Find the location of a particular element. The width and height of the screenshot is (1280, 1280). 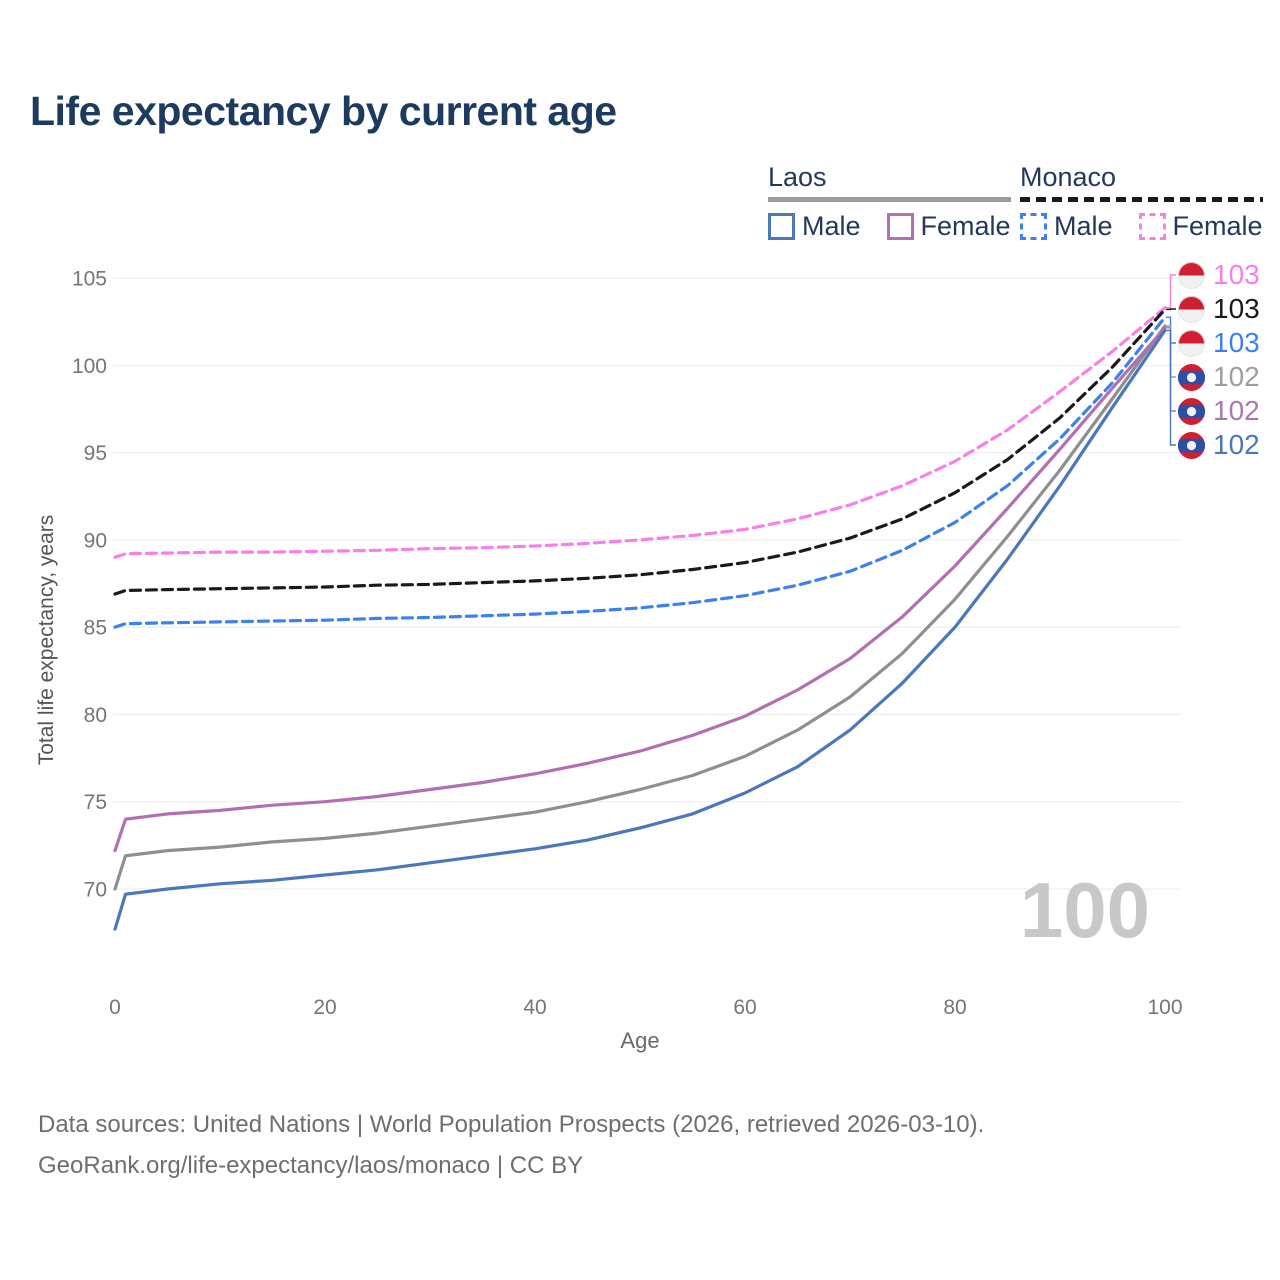

monaco-female-swatch-icon is located at coordinates (1152, 226).